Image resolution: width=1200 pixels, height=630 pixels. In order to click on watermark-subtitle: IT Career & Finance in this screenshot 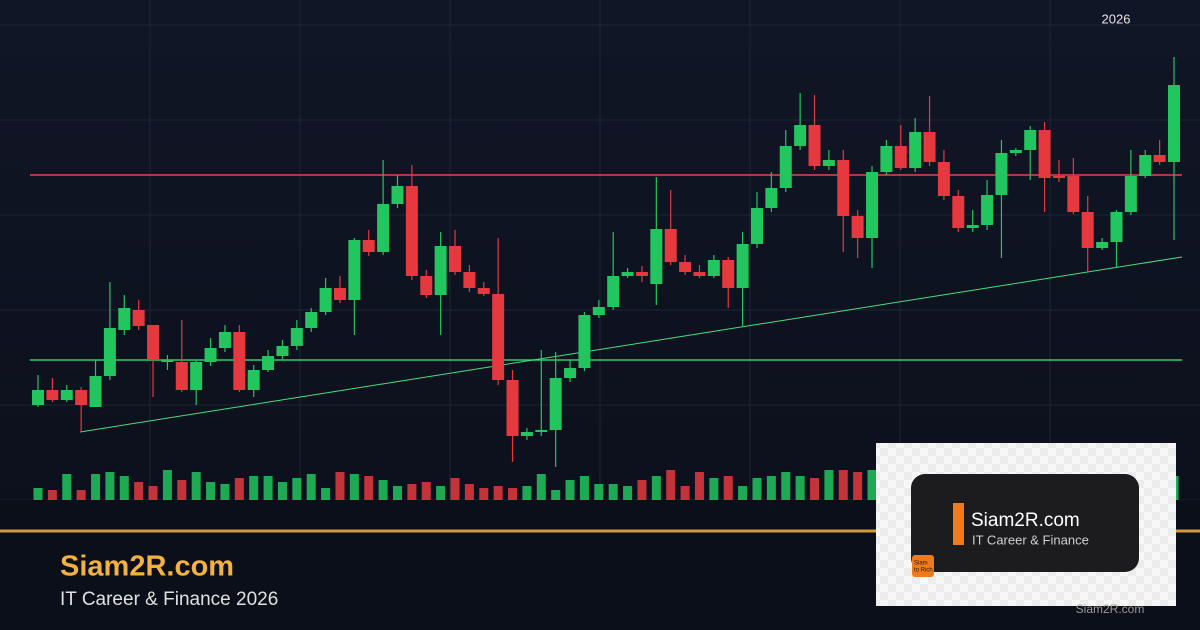, I will do `click(1030, 539)`.